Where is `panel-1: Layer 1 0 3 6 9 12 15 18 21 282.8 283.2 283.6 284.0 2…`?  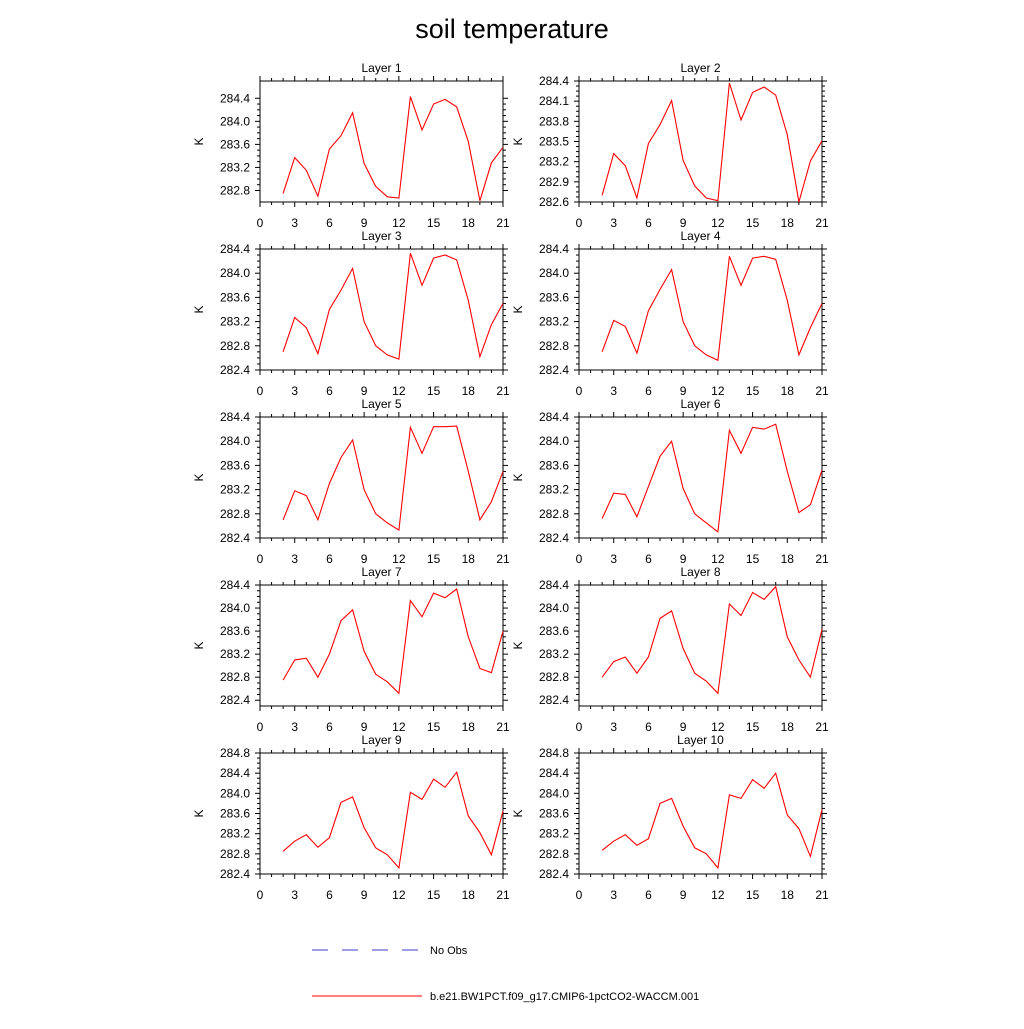
panel-1: Layer 1 0 3 6 9 12 15 18 21 282.8 283.2 283.6 284.0 2… is located at coordinates (351, 145).